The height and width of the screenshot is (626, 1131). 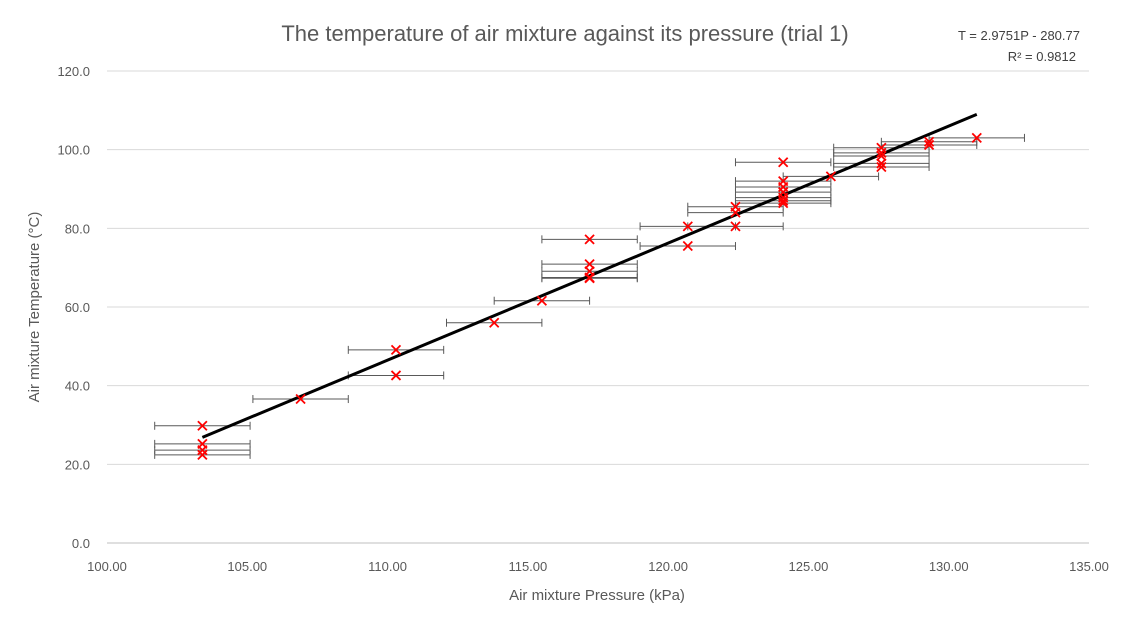 I want to click on y-tick-label: 40.0, so click(x=77, y=386).